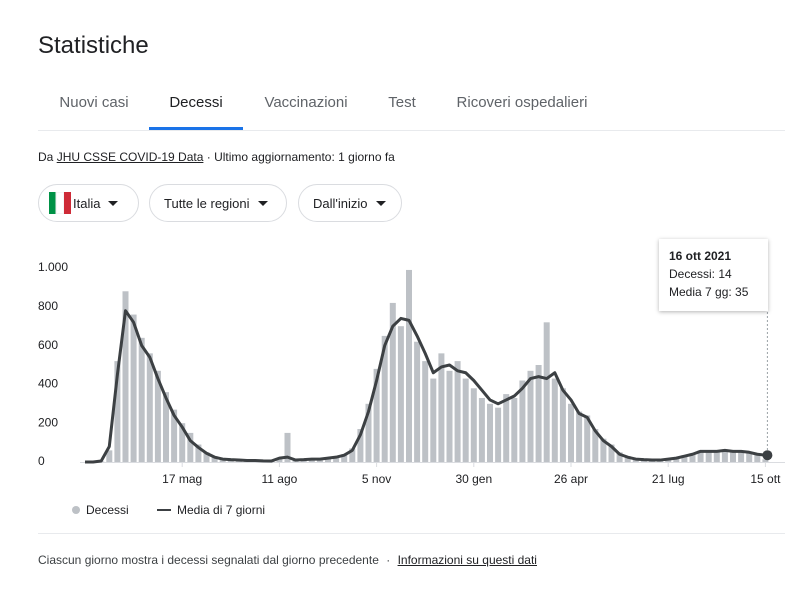 This screenshot has width=800, height=594. I want to click on tab: Vaccinazioni, so click(306, 102).